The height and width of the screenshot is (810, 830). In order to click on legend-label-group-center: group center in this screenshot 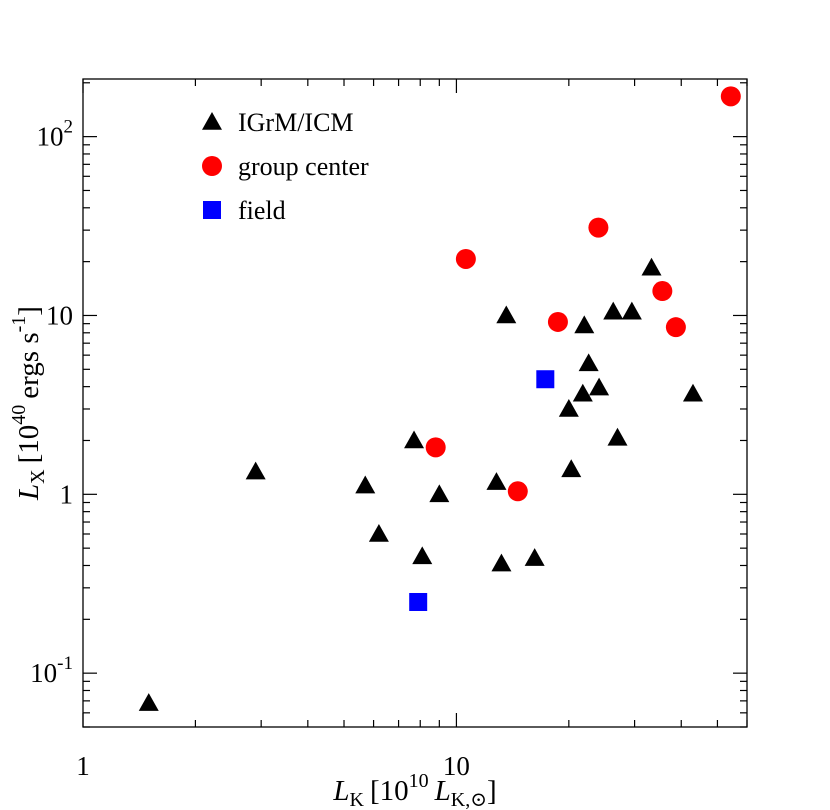, I will do `click(303, 166)`.